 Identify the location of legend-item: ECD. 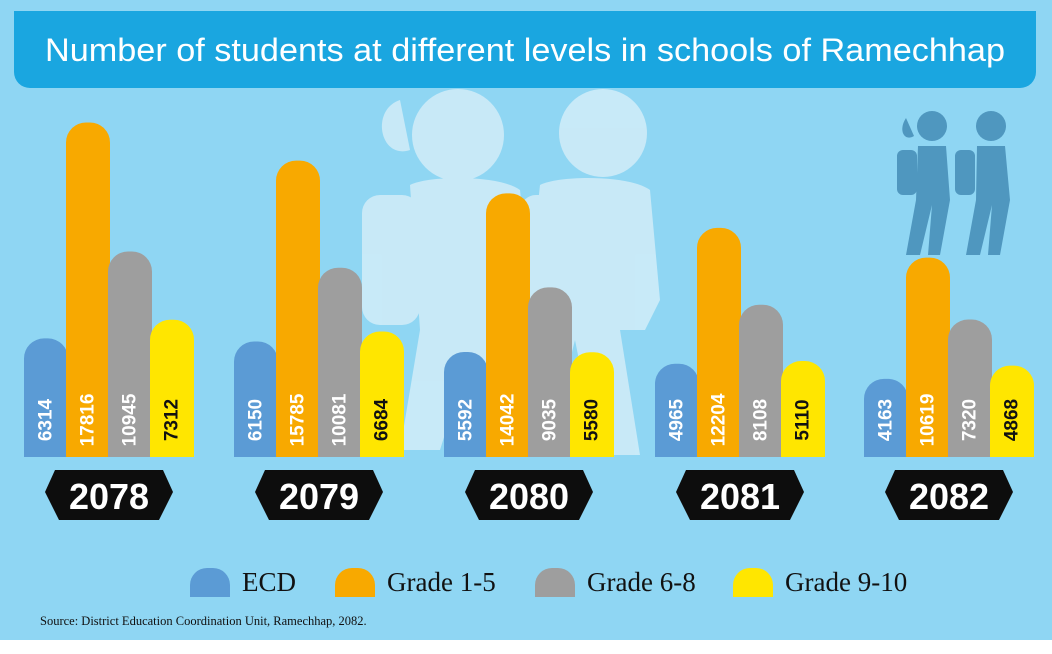
(243, 582).